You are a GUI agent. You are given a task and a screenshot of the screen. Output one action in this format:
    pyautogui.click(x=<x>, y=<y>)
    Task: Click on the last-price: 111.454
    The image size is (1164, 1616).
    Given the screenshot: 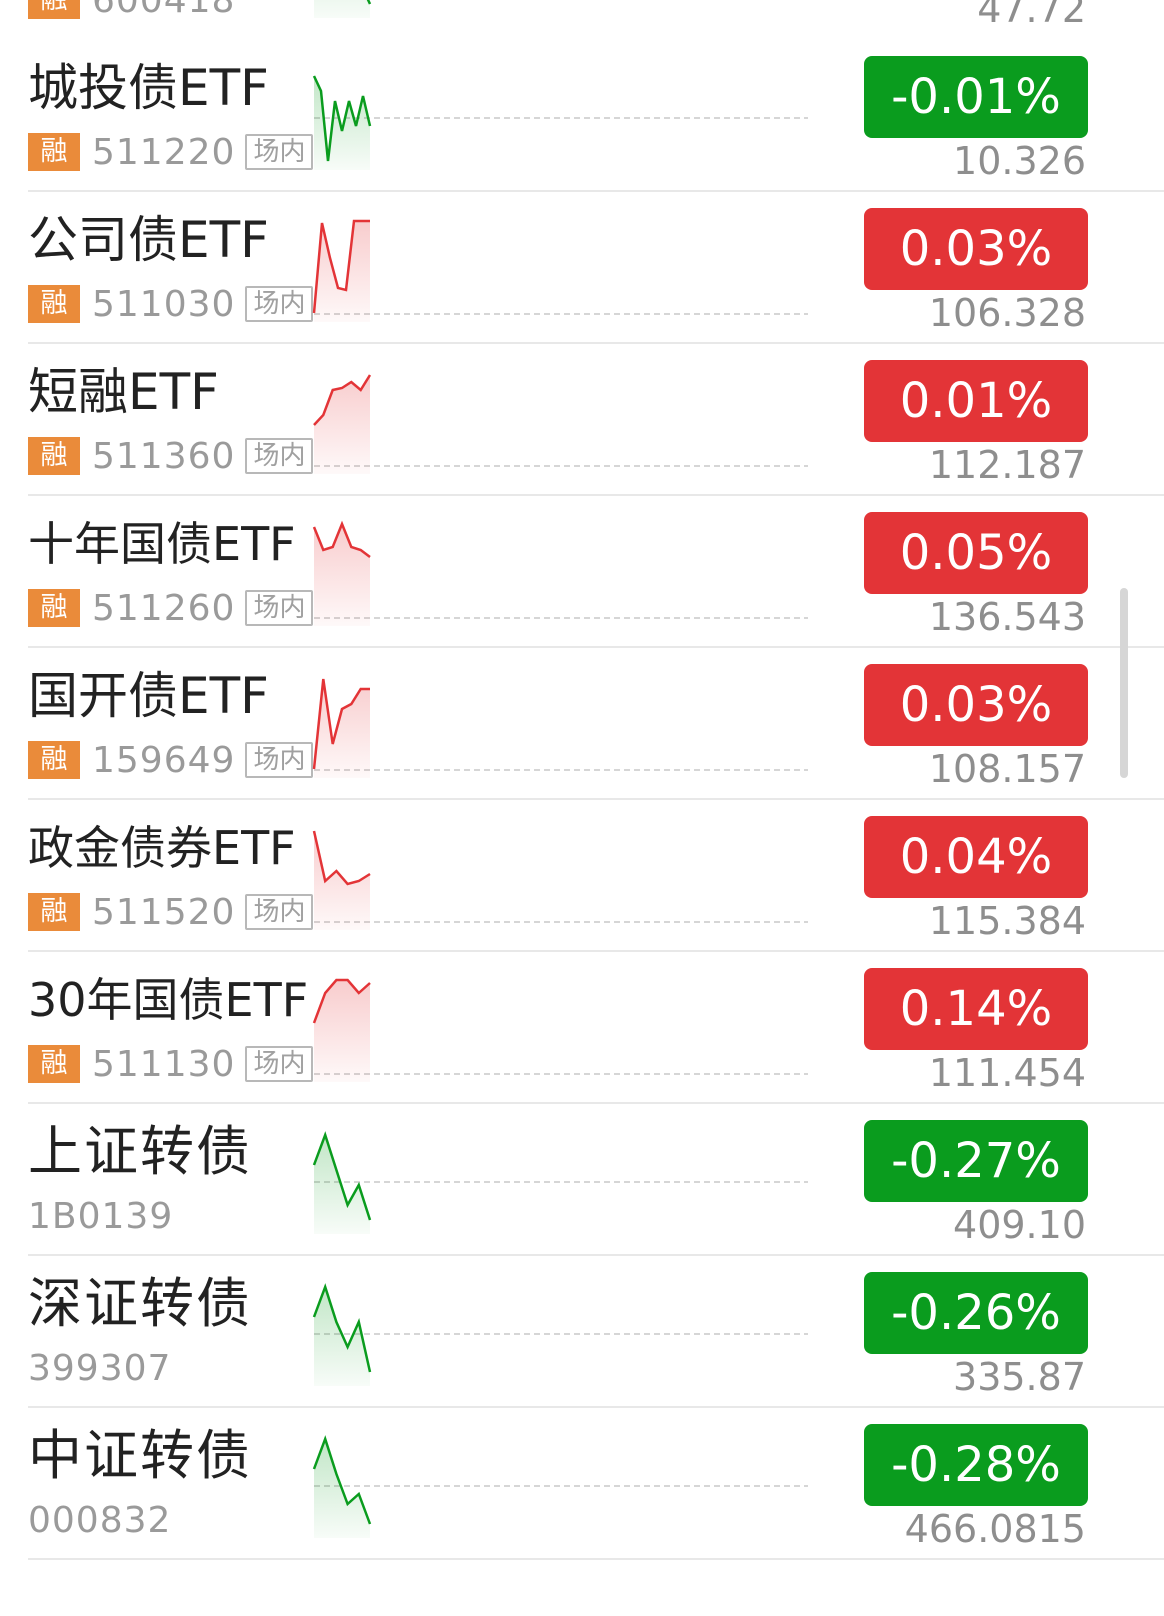 What is the action you would take?
    pyautogui.click(x=1007, y=1073)
    